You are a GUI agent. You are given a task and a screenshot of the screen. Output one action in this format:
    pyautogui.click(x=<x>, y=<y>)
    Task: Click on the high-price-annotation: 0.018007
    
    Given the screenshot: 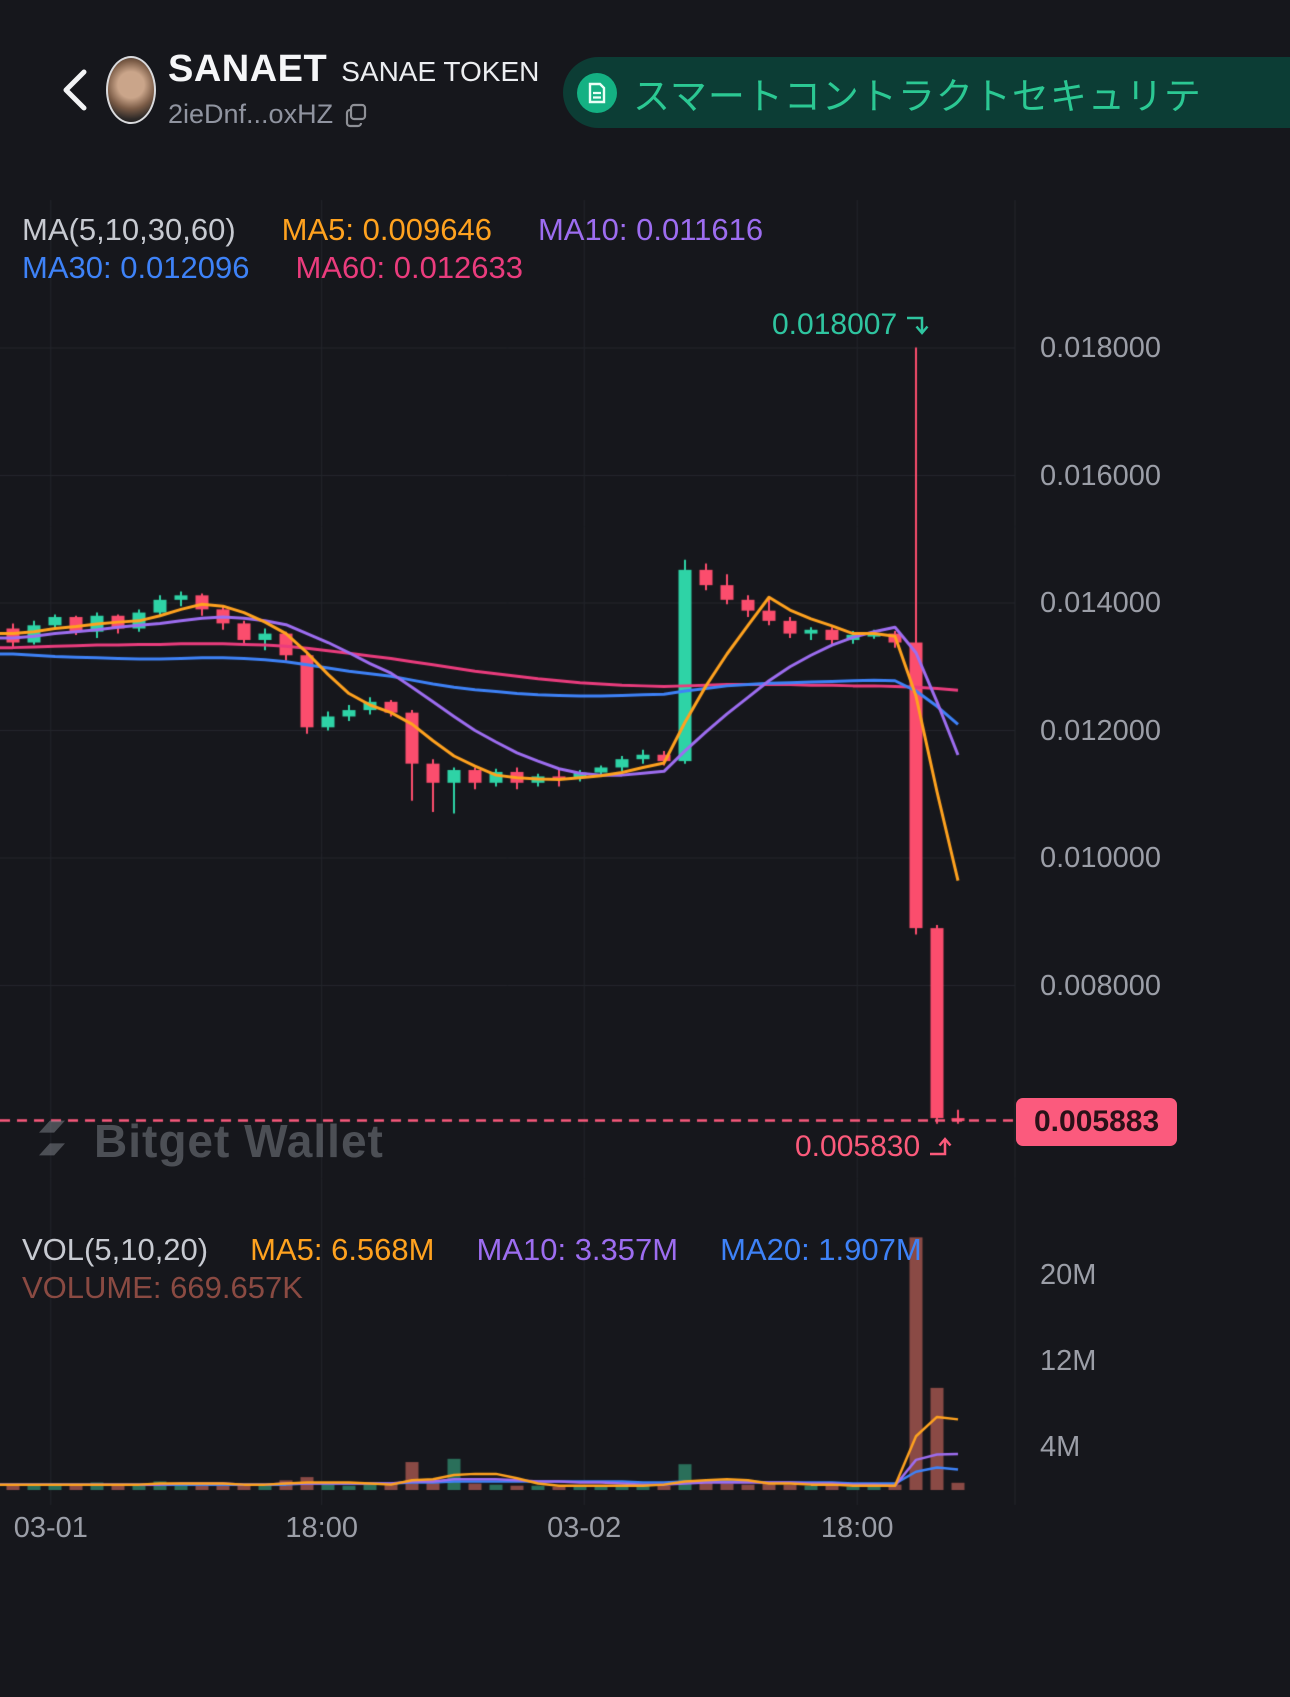 What is the action you would take?
    pyautogui.click(x=852, y=325)
    